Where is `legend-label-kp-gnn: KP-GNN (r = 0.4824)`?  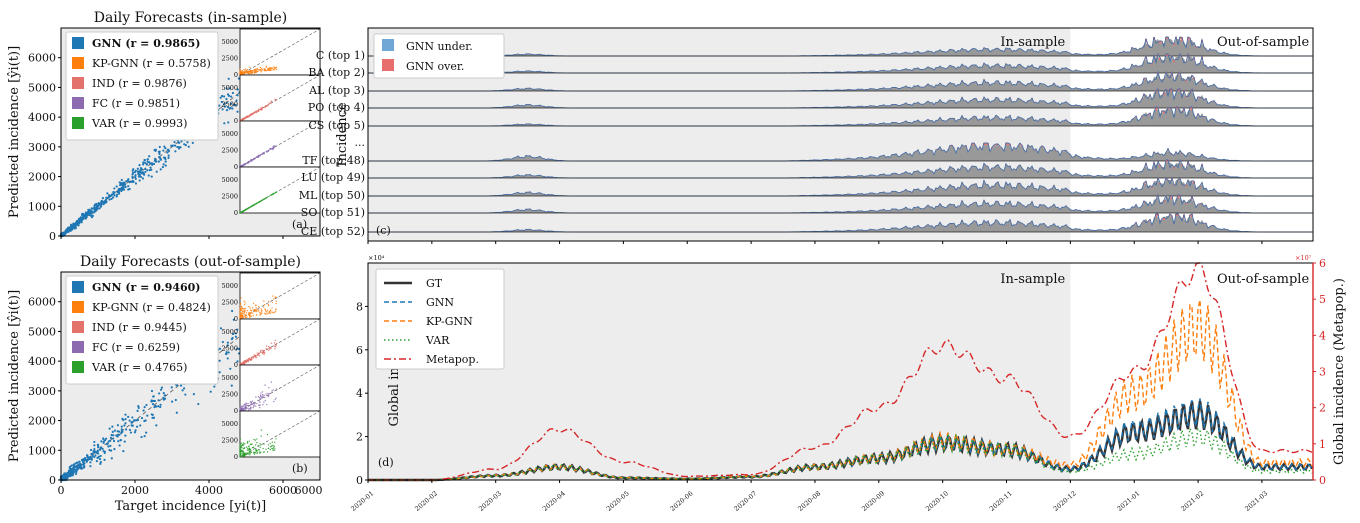 legend-label-kp-gnn: KP-GNN (r = 0.4824) is located at coordinates (151, 307).